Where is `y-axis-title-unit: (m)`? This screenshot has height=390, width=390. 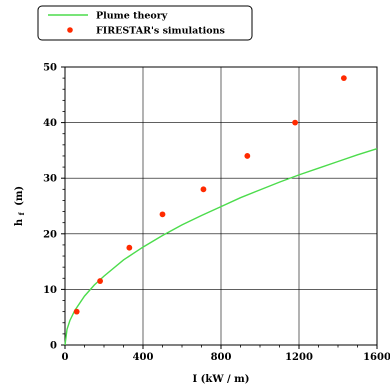
y-axis-title-unit: (m) is located at coordinates (19, 196).